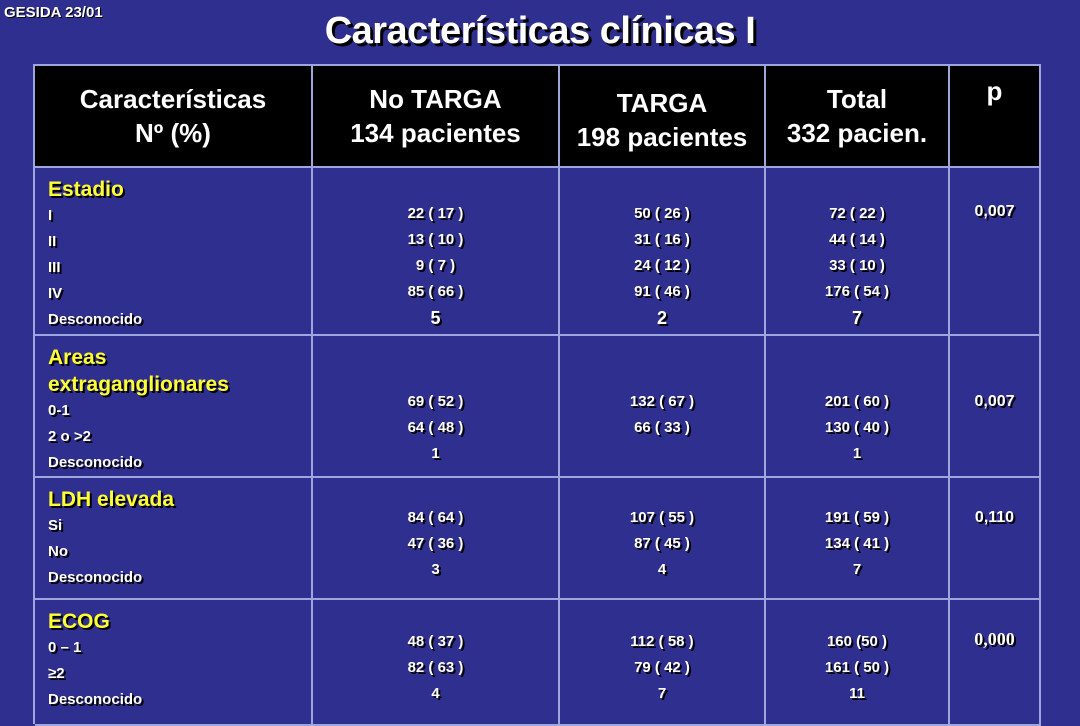 Image resolution: width=1080 pixels, height=726 pixels. Describe the element at coordinates (173, 133) in the screenshot. I see `header-text: Nº (%)` at that location.